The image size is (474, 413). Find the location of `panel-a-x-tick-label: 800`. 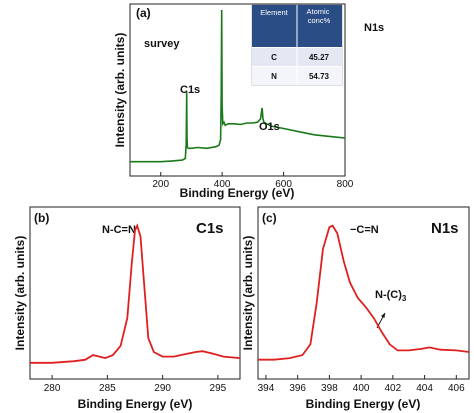

panel-a-x-tick-label: 800 is located at coordinates (345, 184).